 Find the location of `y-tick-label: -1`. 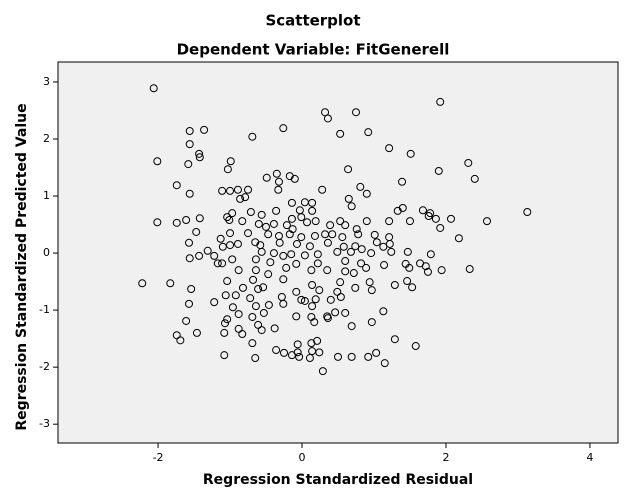

y-tick-label: -1 is located at coordinates (44, 309).